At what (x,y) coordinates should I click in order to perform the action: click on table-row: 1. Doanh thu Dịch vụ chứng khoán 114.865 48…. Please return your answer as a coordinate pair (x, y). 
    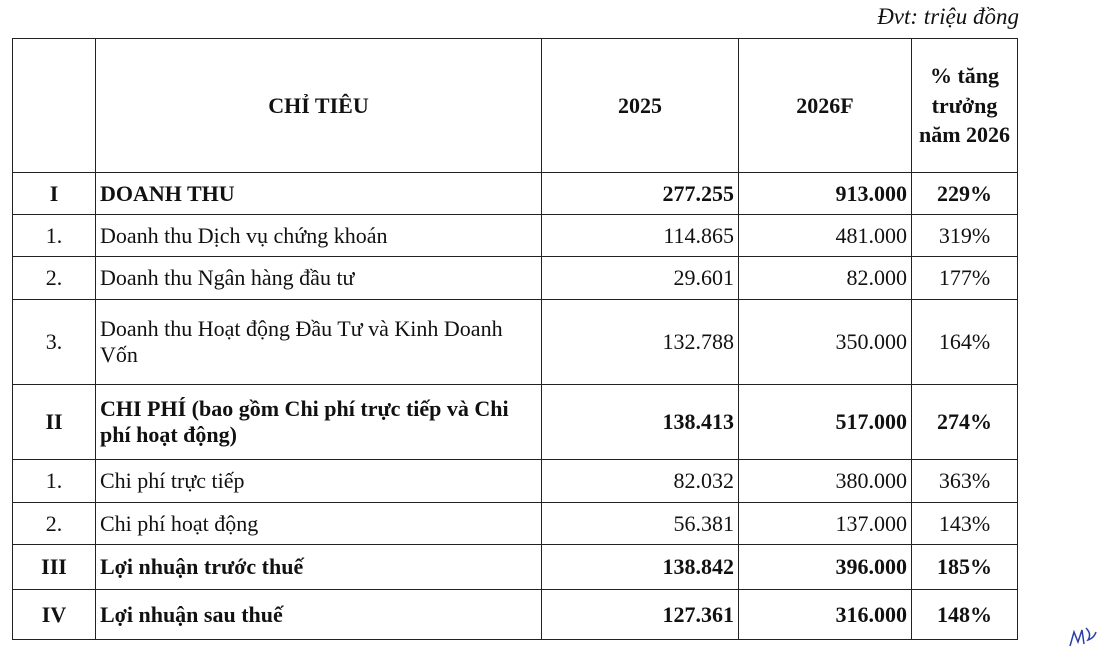
    Looking at the image, I should click on (515, 235).